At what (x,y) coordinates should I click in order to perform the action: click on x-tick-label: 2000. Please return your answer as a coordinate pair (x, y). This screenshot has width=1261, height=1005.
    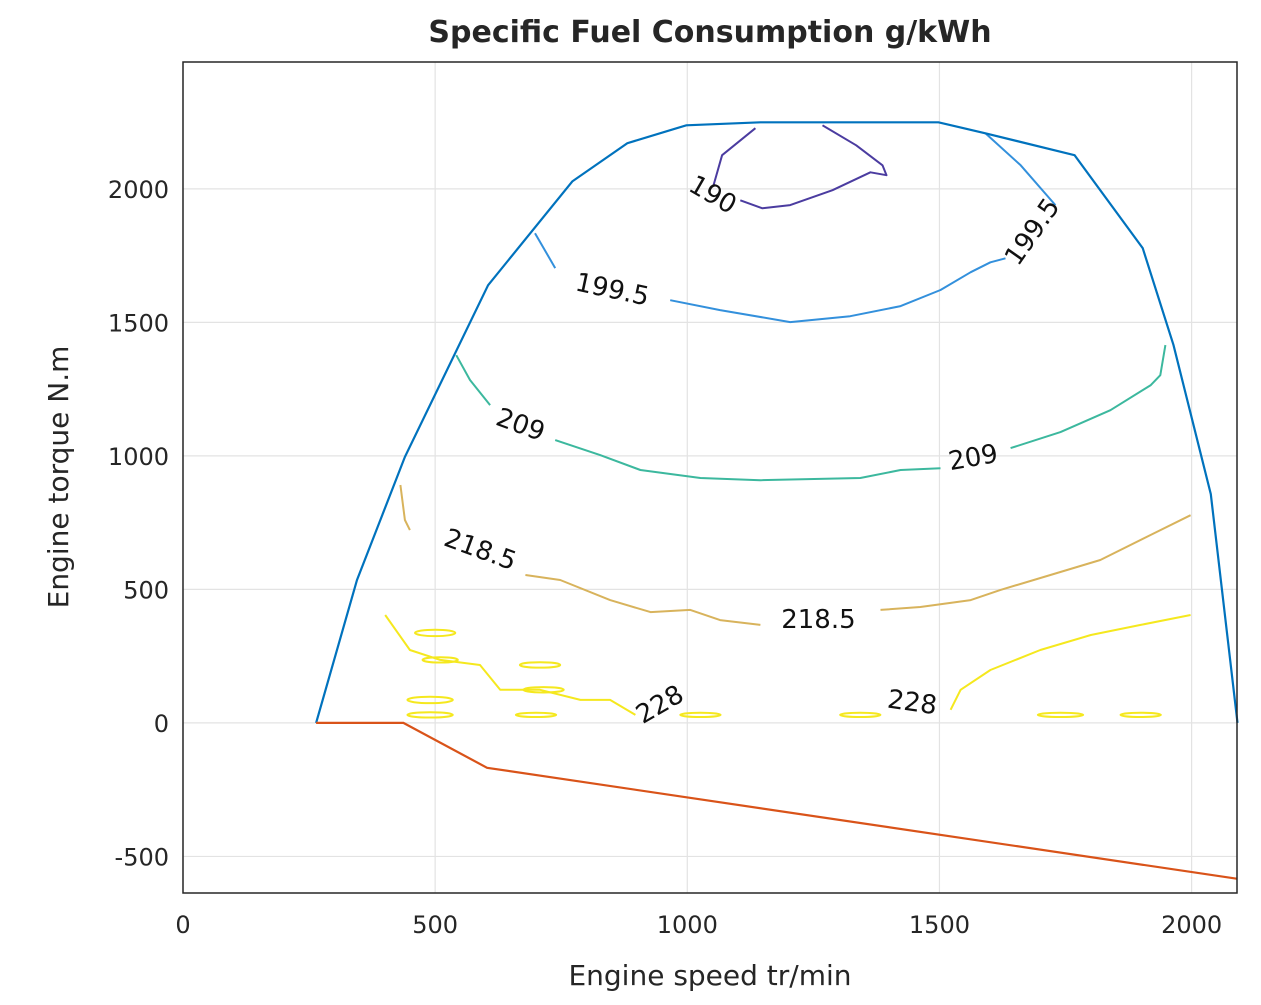
    Looking at the image, I should click on (1191, 925).